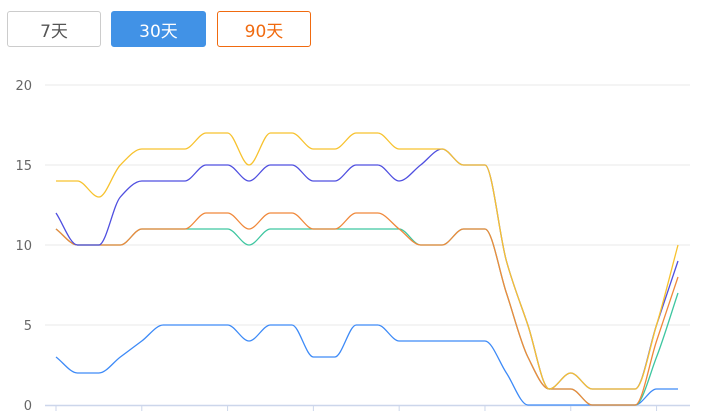 This screenshot has width=703, height=412. Describe the element at coordinates (28, 326) in the screenshot. I see `y-tick-label: 5` at that location.